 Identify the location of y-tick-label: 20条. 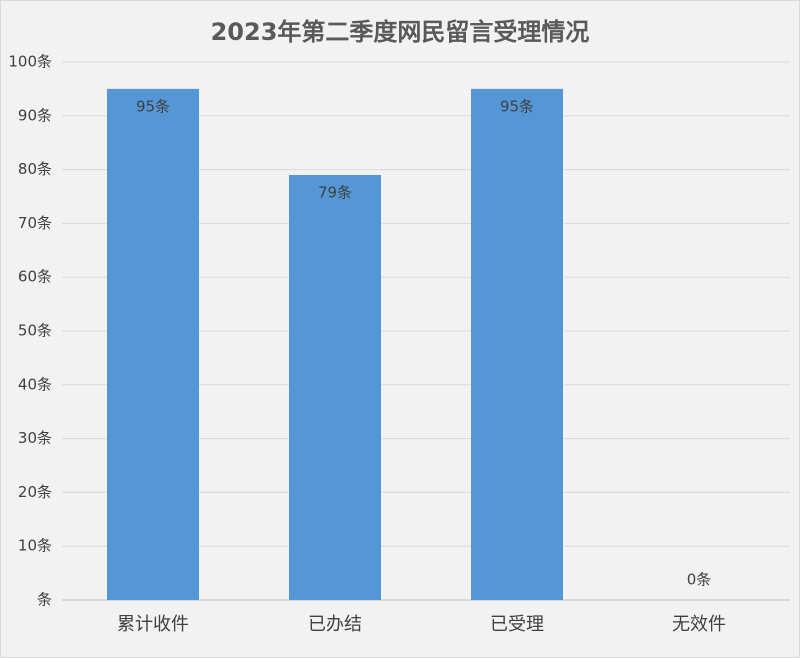
(35, 492).